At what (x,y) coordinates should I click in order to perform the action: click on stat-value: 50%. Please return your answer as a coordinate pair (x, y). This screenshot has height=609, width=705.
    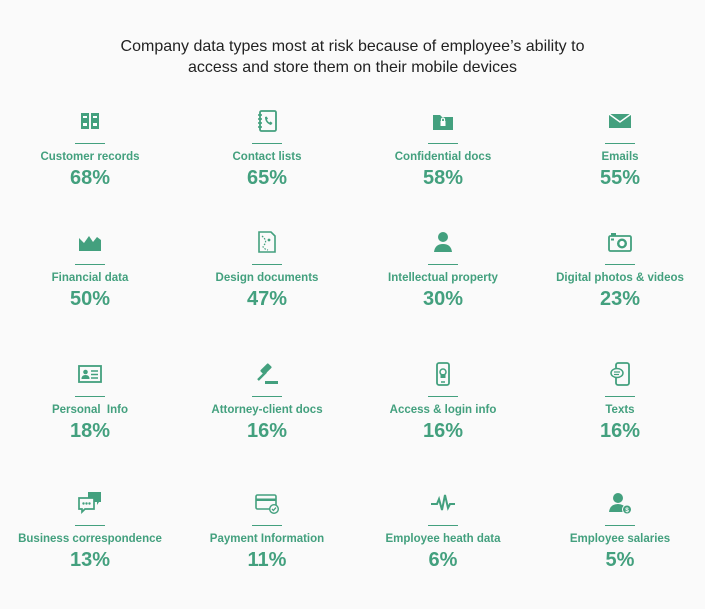
    Looking at the image, I should click on (90, 299).